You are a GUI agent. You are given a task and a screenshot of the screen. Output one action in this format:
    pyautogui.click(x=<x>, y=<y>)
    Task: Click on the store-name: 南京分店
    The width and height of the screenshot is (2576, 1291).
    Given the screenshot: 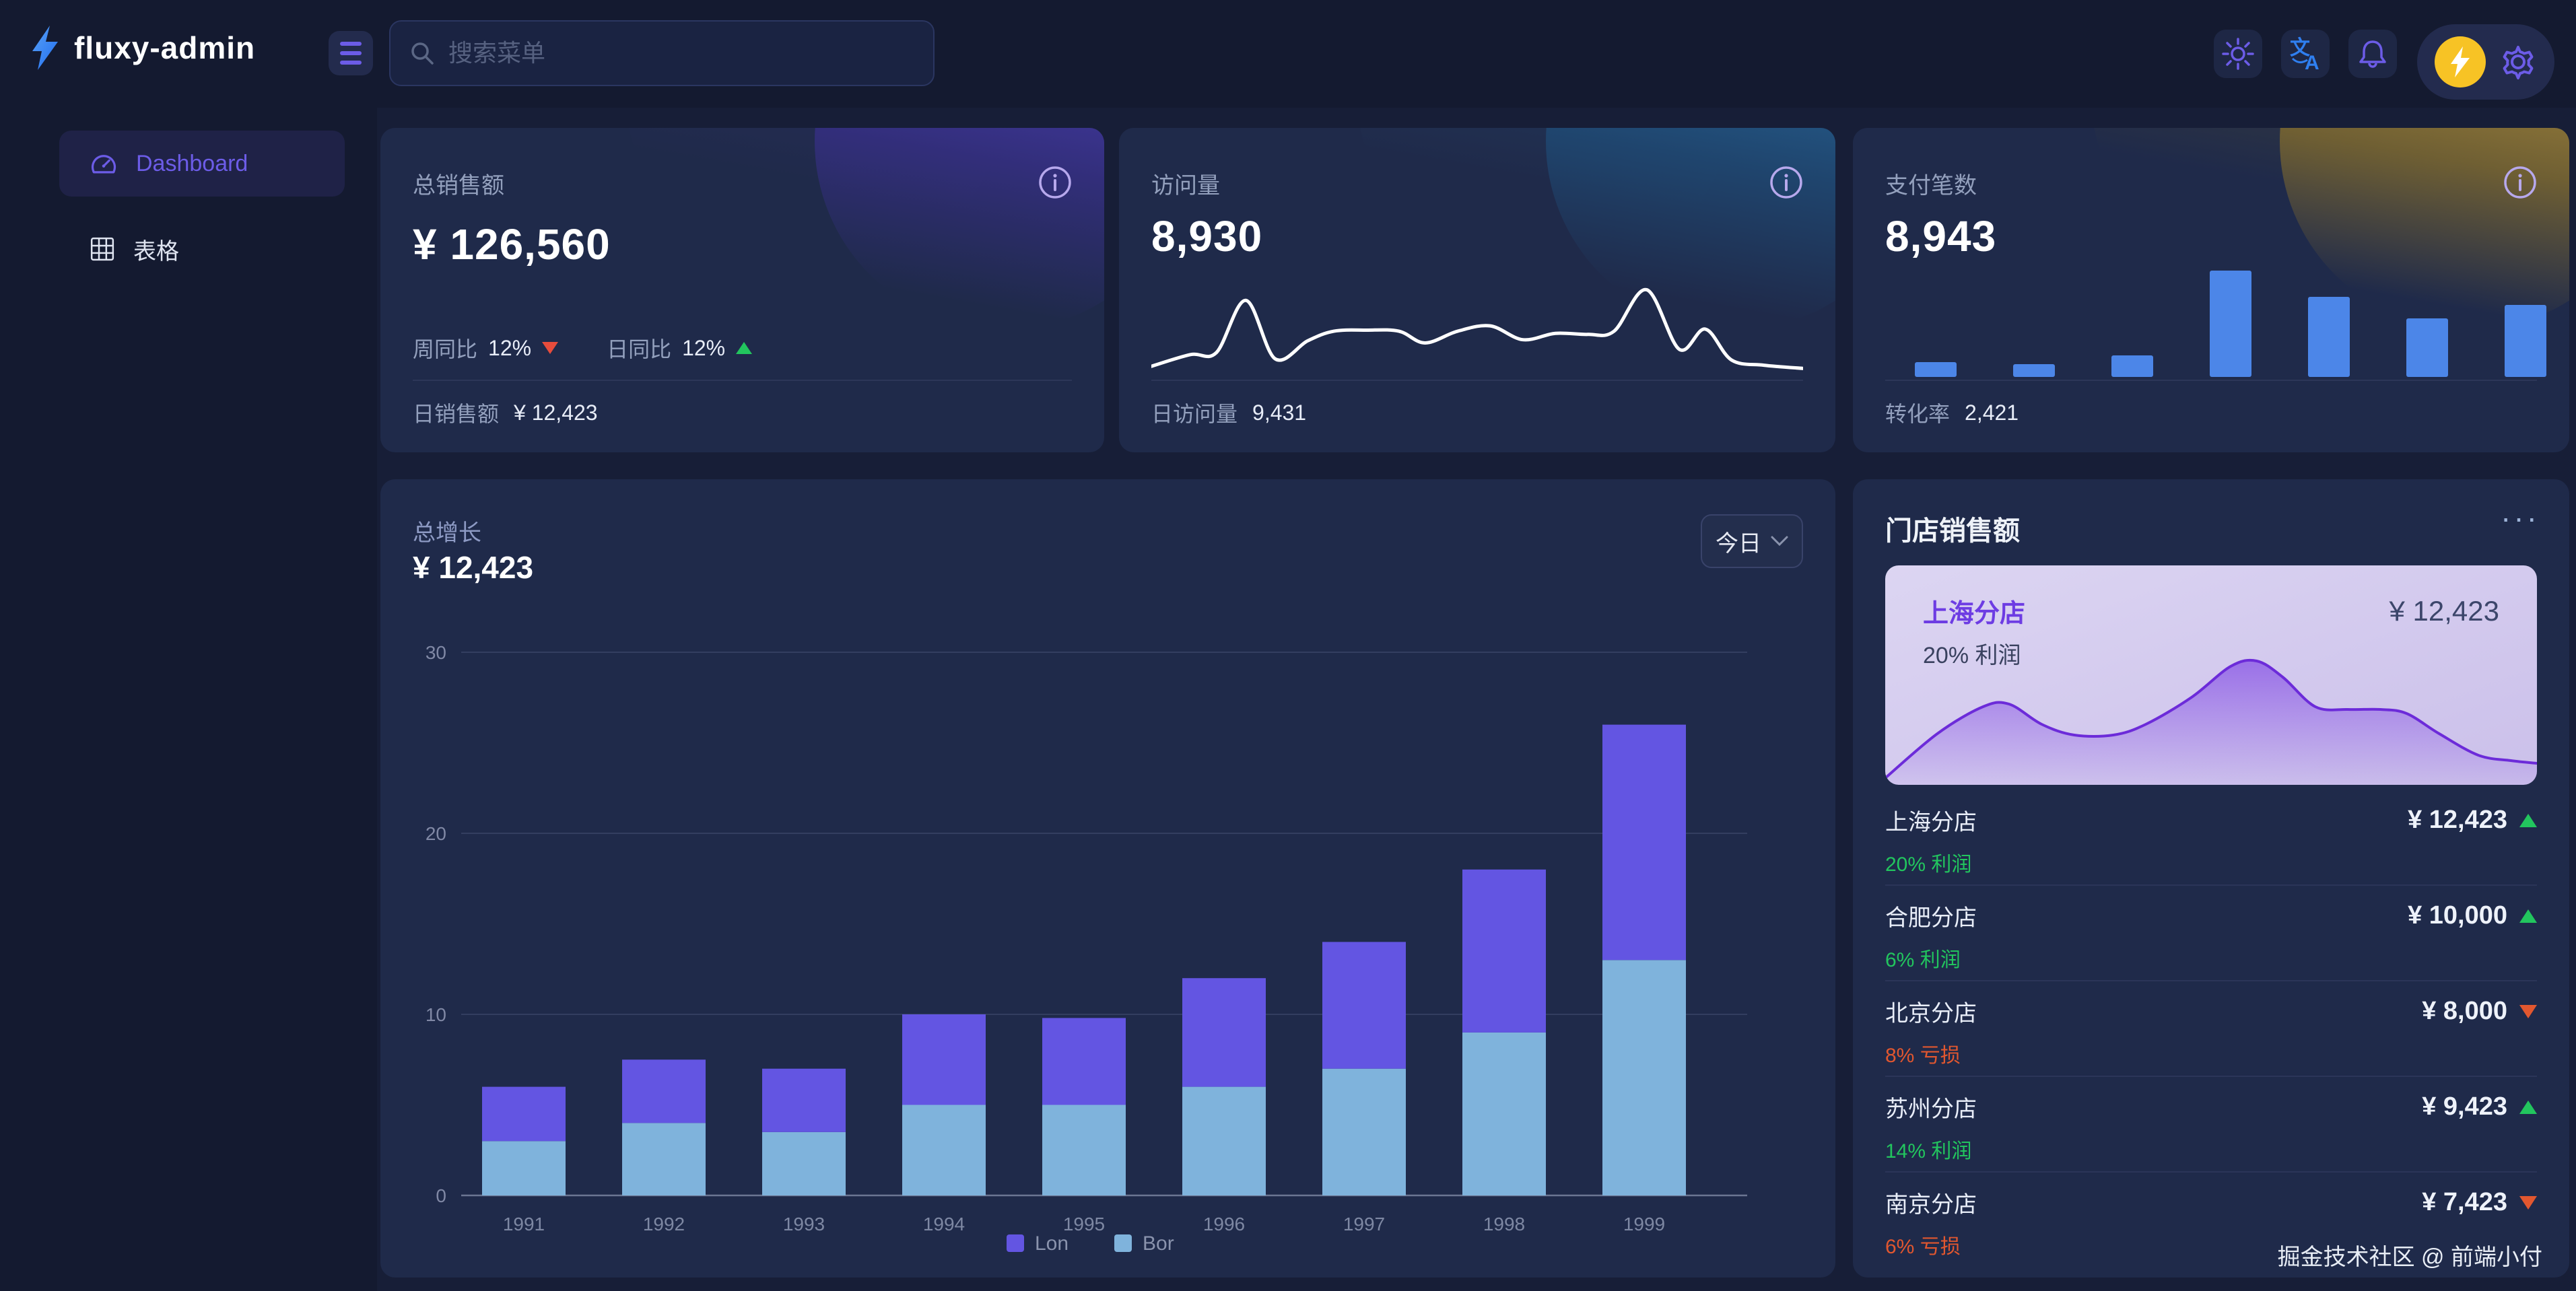 What is the action you would take?
    pyautogui.click(x=1931, y=1205)
    